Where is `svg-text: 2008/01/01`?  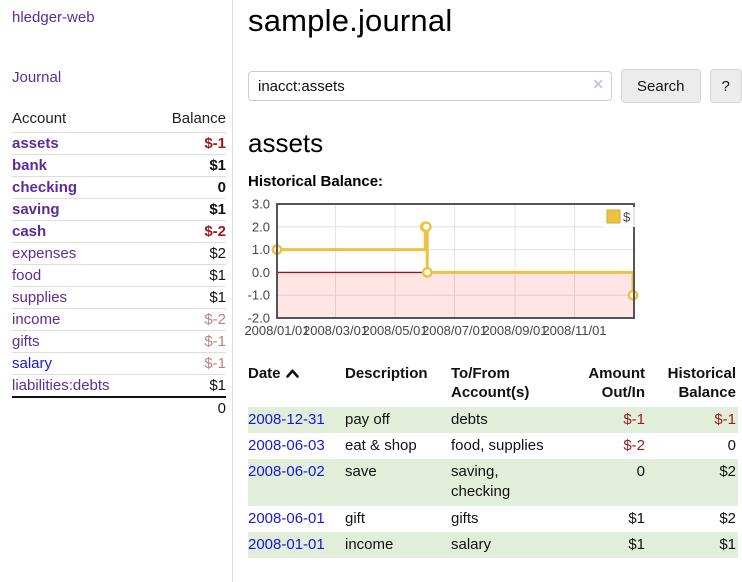 svg-text: 2008/01/01 is located at coordinates (276, 330).